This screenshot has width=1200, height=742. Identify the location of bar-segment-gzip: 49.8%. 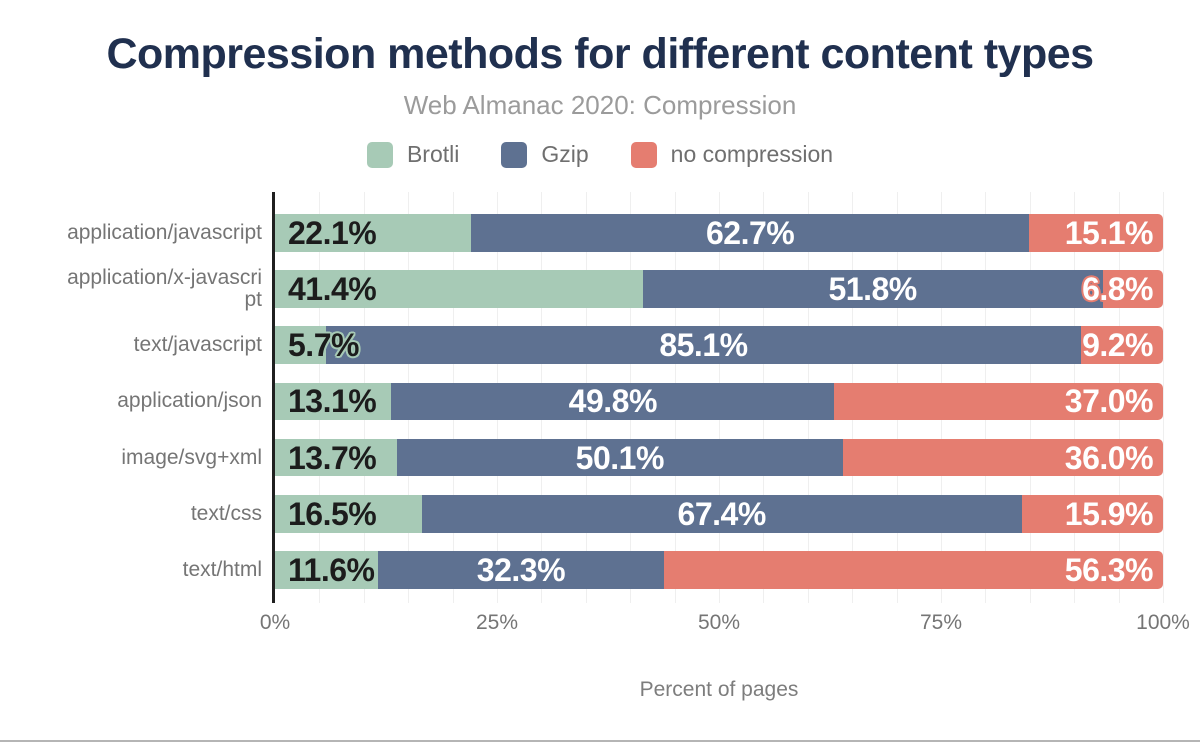
(613, 401).